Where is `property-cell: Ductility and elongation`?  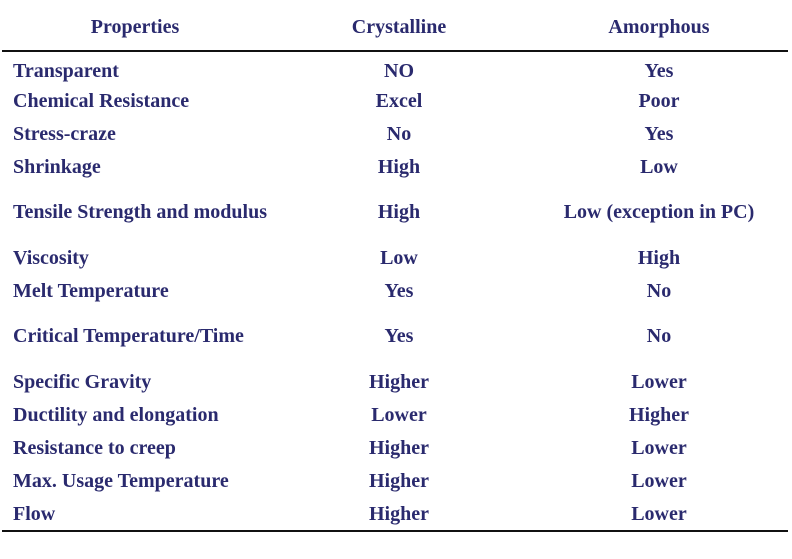
property-cell: Ductility and elongation is located at coordinates (116, 414).